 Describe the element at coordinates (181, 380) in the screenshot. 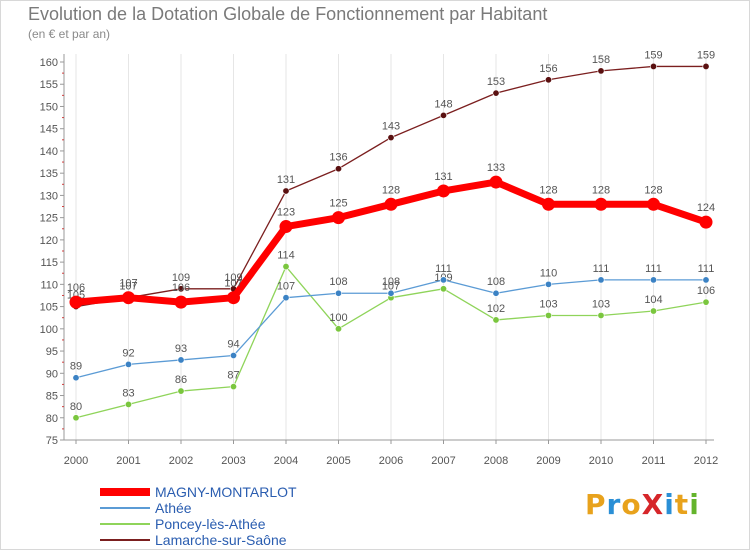

I see `data-label: 86` at that location.